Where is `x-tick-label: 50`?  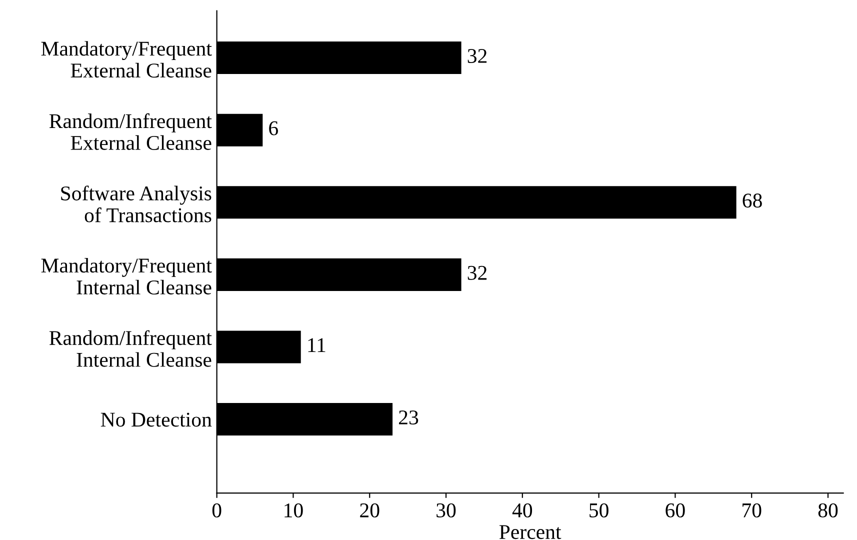
x-tick-label: 50 is located at coordinates (599, 510).